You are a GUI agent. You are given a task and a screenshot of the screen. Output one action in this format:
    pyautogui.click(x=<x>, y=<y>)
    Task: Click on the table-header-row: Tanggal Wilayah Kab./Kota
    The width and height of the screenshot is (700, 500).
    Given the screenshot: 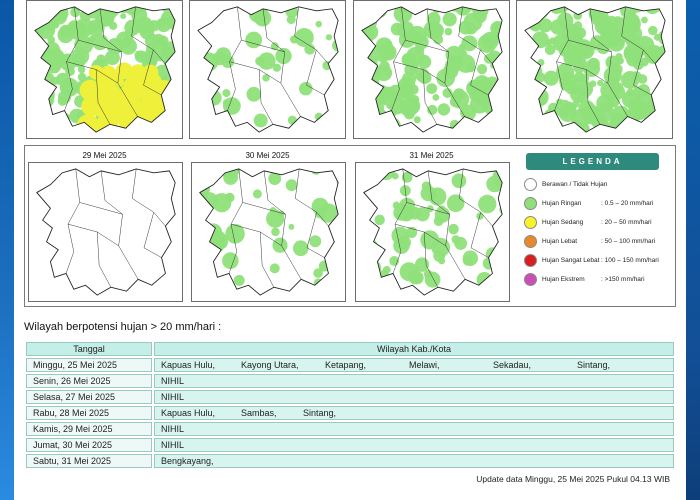 What is the action you would take?
    pyautogui.click(x=350, y=349)
    